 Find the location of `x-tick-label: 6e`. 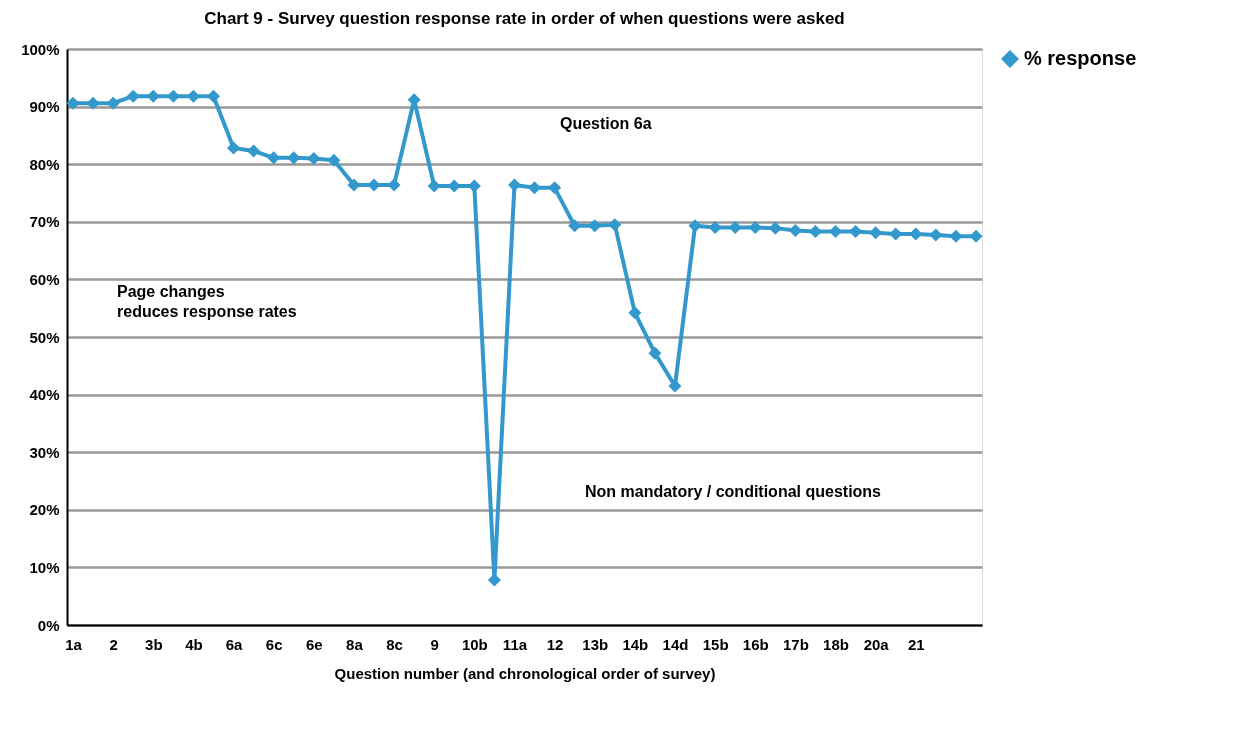

x-tick-label: 6e is located at coordinates (314, 644).